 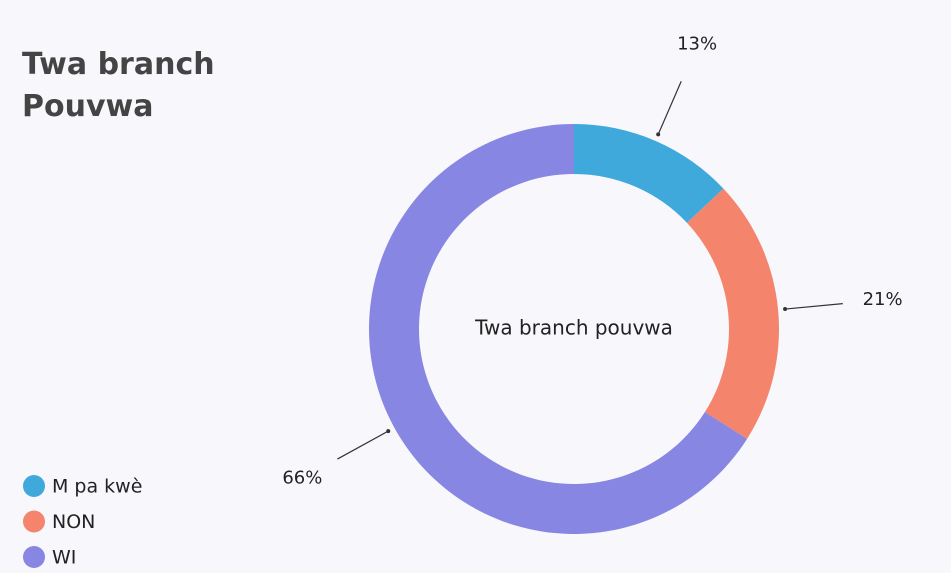 I want to click on center-label: Twa branch pouvwa, so click(x=573, y=328).